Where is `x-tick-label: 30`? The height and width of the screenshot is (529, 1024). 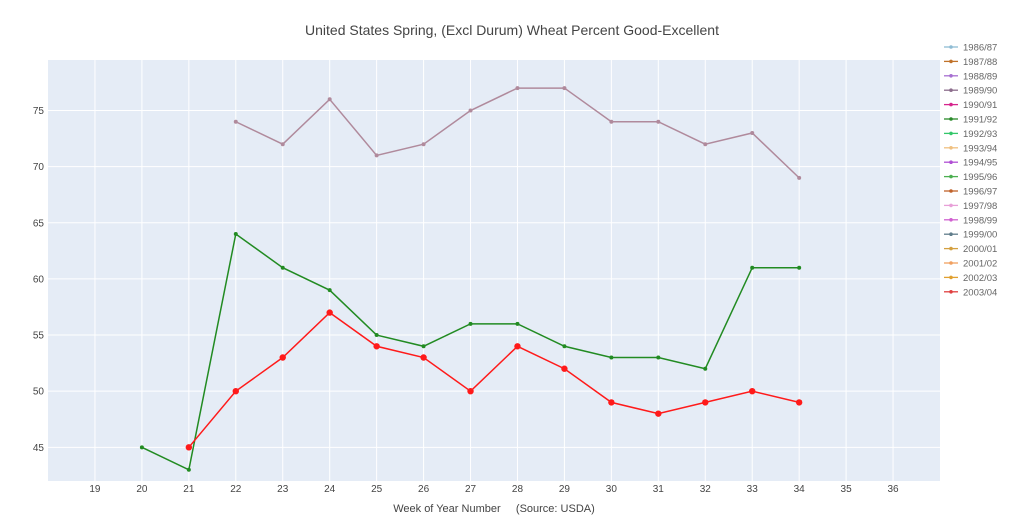
x-tick-label: 30 is located at coordinates (612, 489).